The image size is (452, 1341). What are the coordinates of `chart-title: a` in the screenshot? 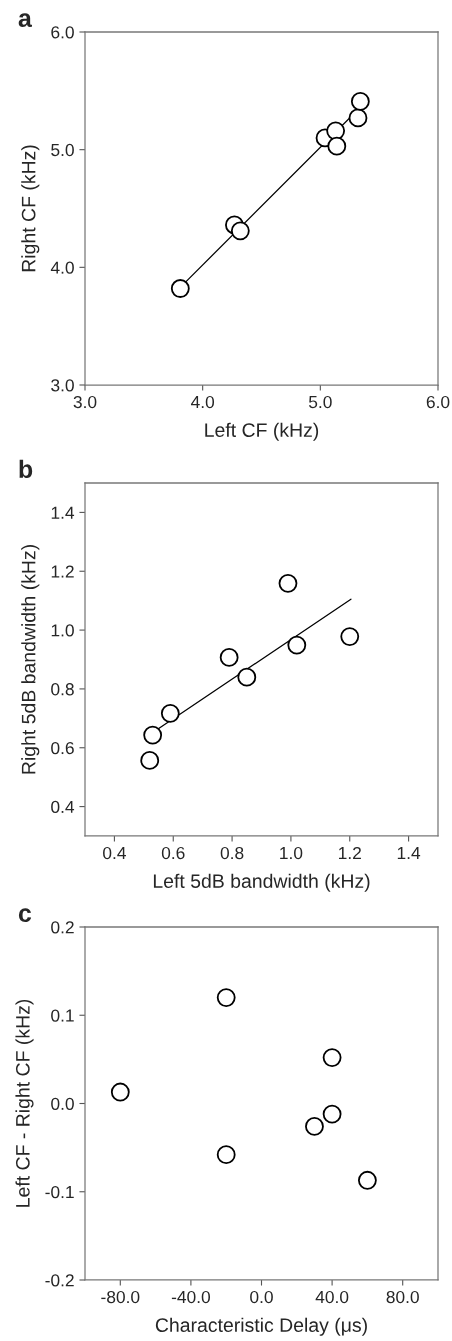 It's located at (25, 20).